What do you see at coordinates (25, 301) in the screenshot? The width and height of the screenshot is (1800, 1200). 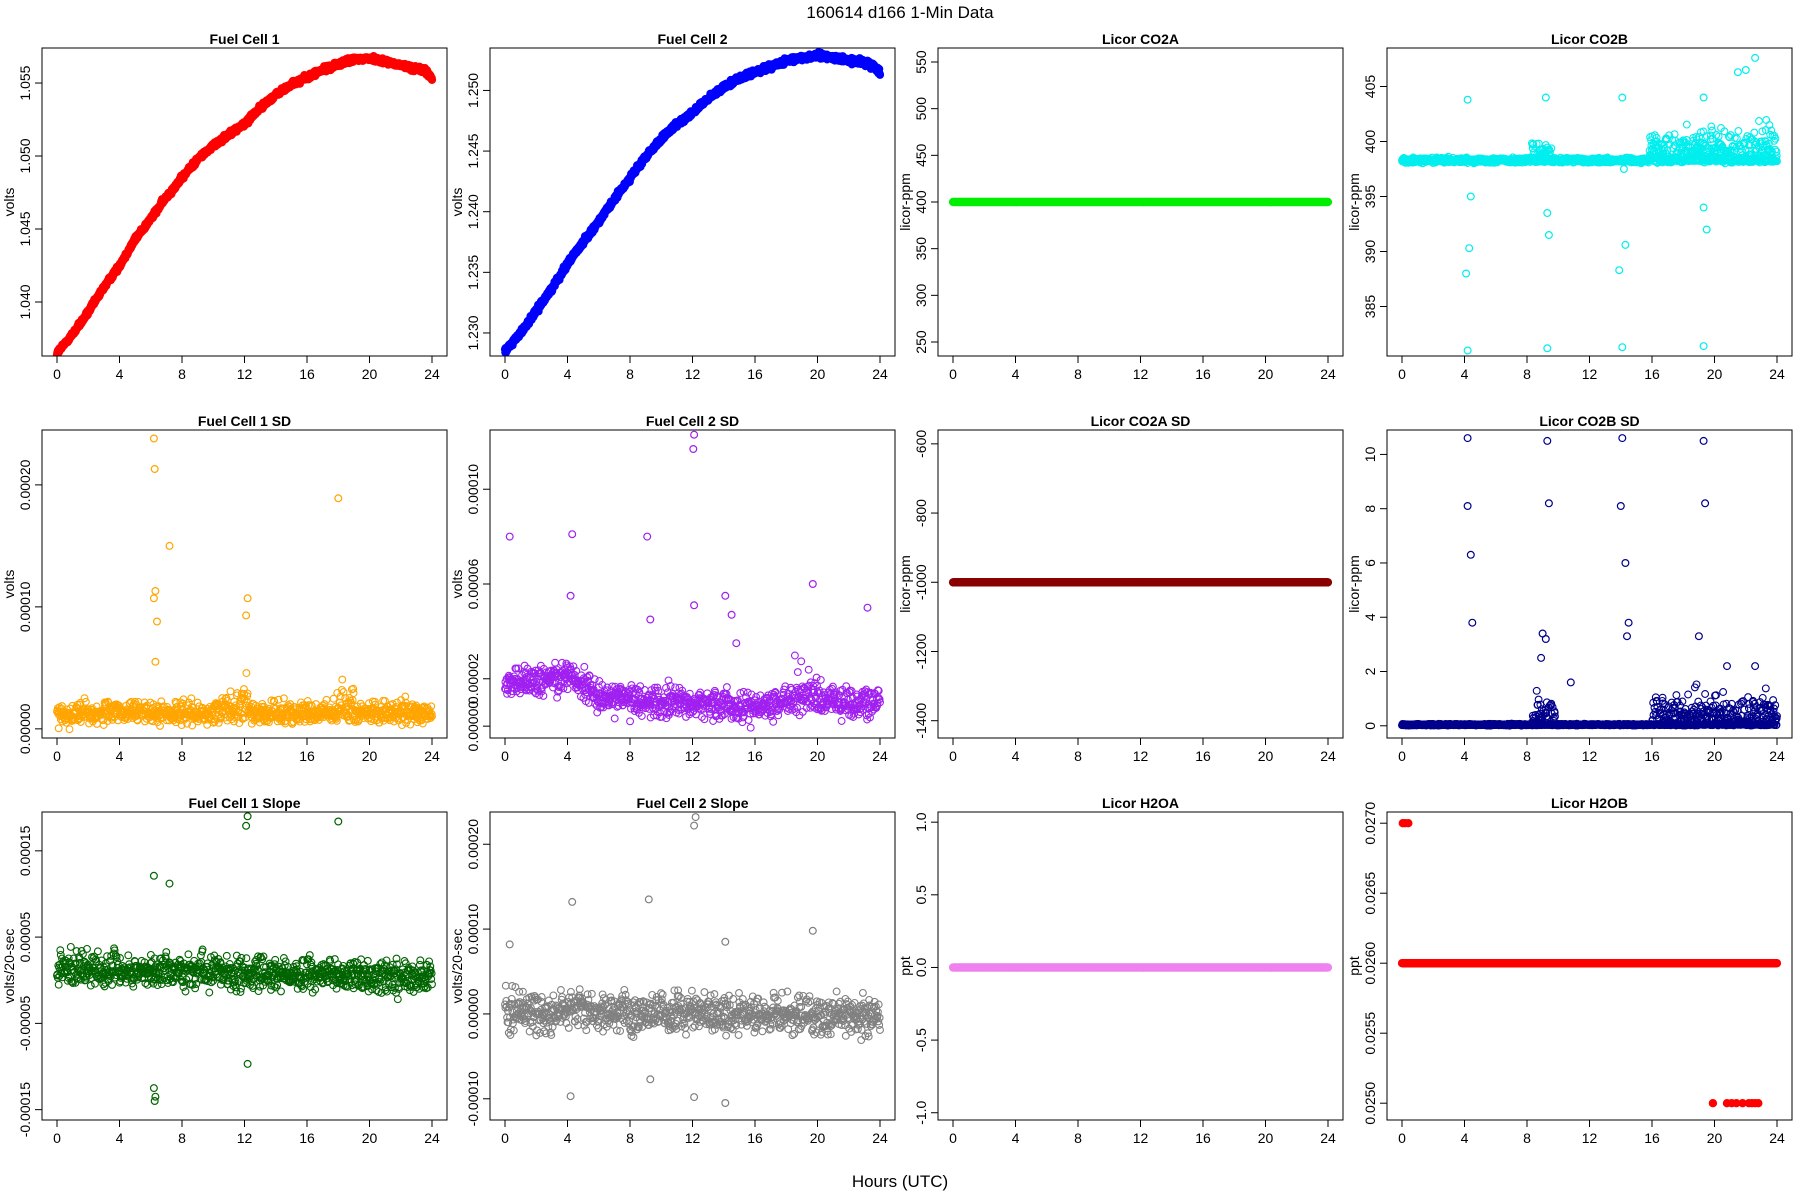 I see `y-tick-label: 1.040` at bounding box center [25, 301].